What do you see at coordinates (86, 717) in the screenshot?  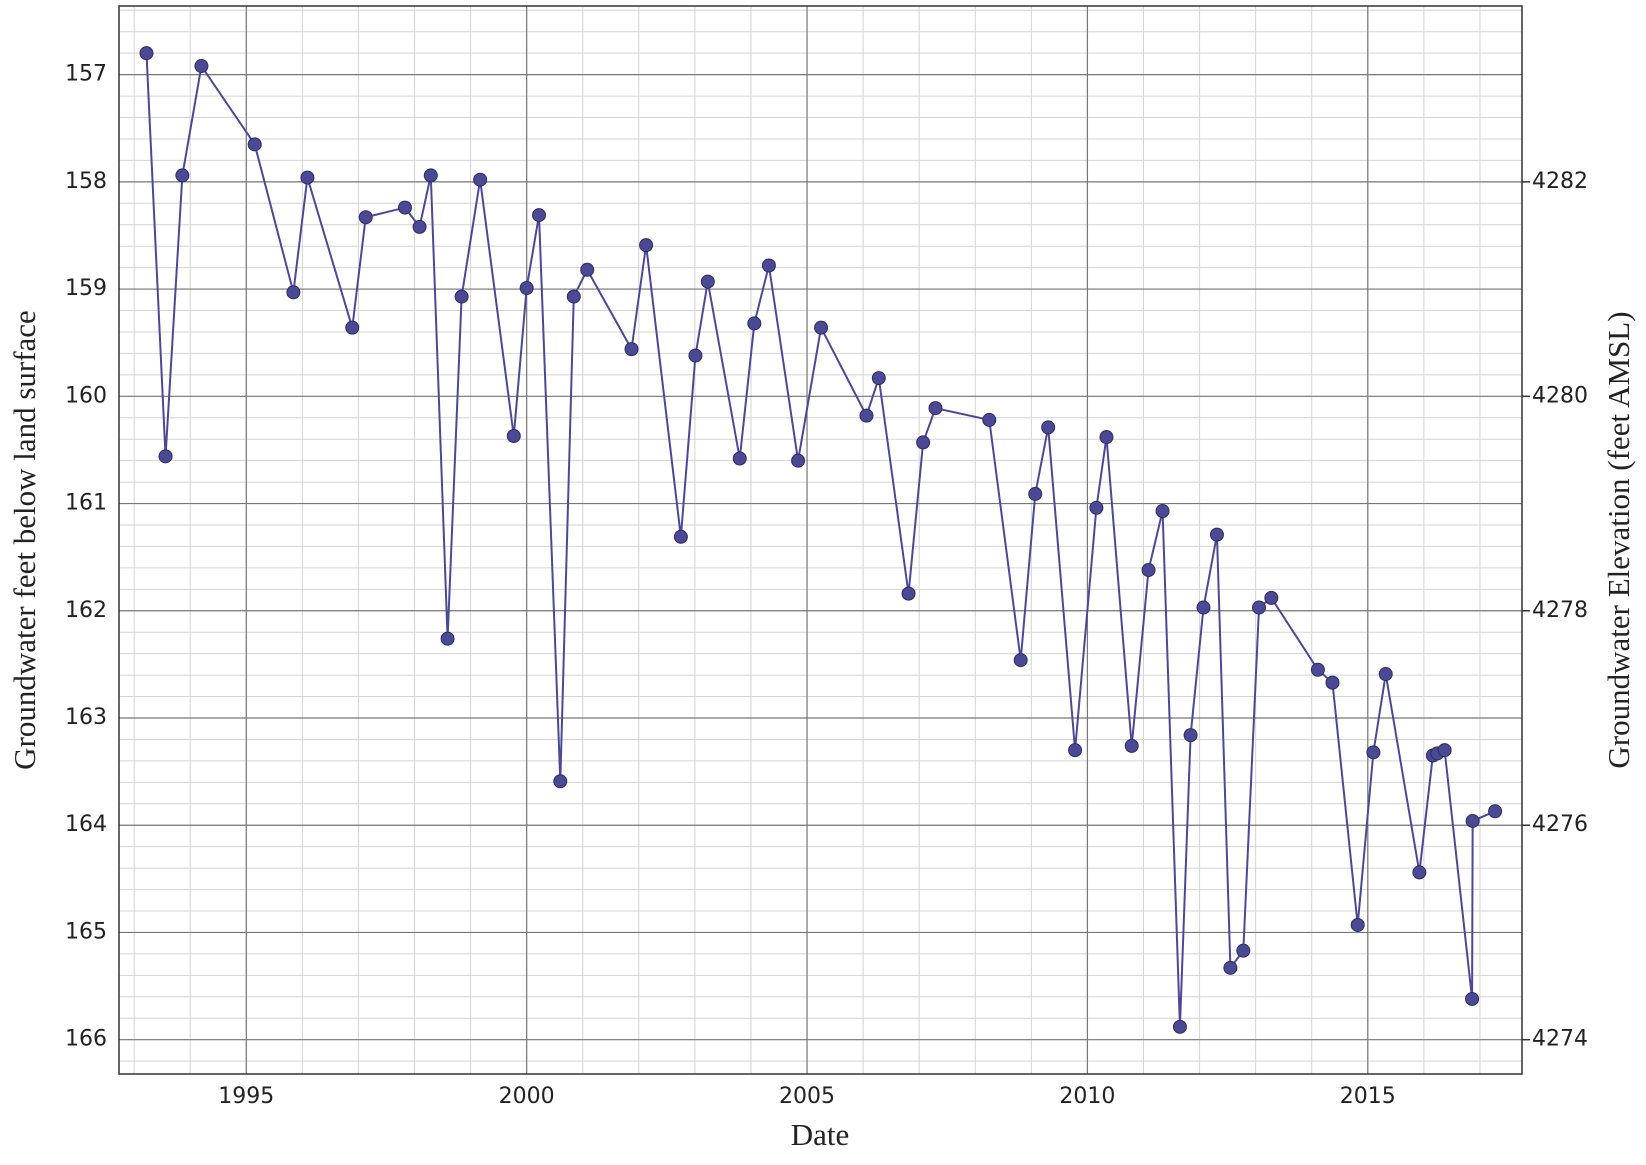 I see `y-tick-label: 163` at bounding box center [86, 717].